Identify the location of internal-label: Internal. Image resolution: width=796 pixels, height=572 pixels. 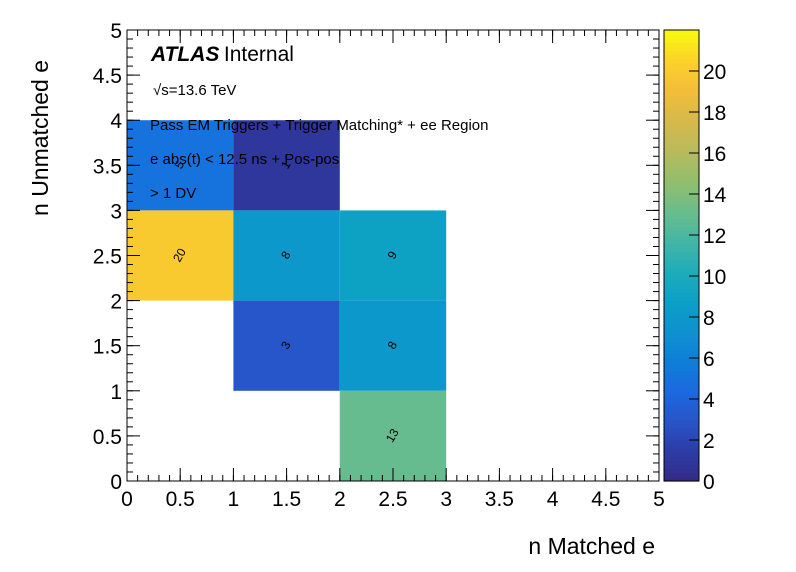
(258, 54).